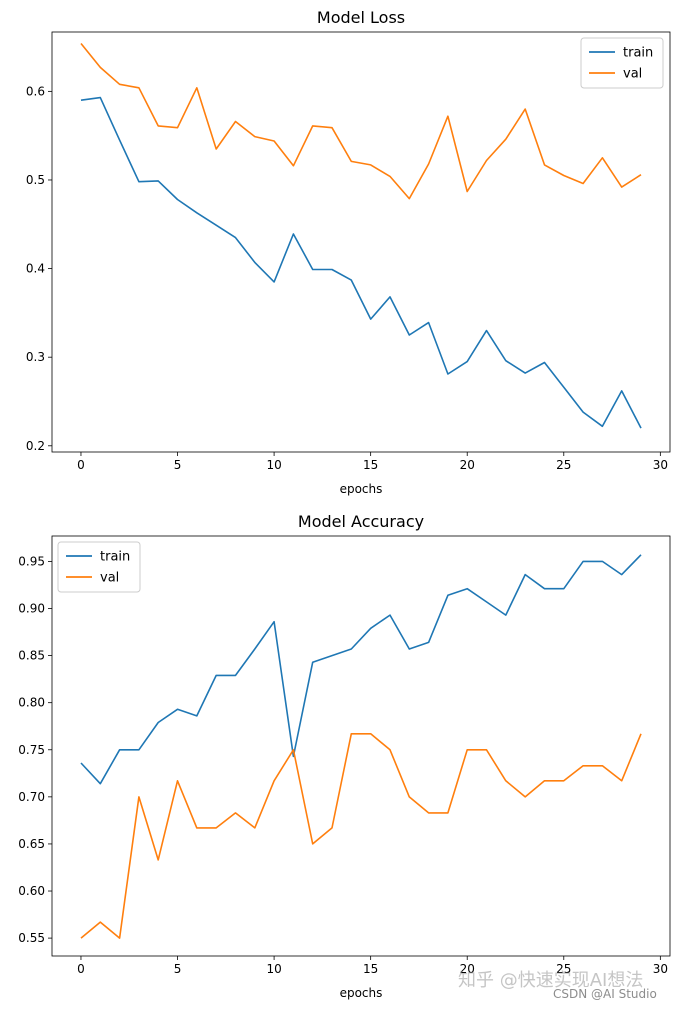 The height and width of the screenshot is (1009, 683). What do you see at coordinates (361, 17) in the screenshot?
I see `chart-title: Model Loss` at bounding box center [361, 17].